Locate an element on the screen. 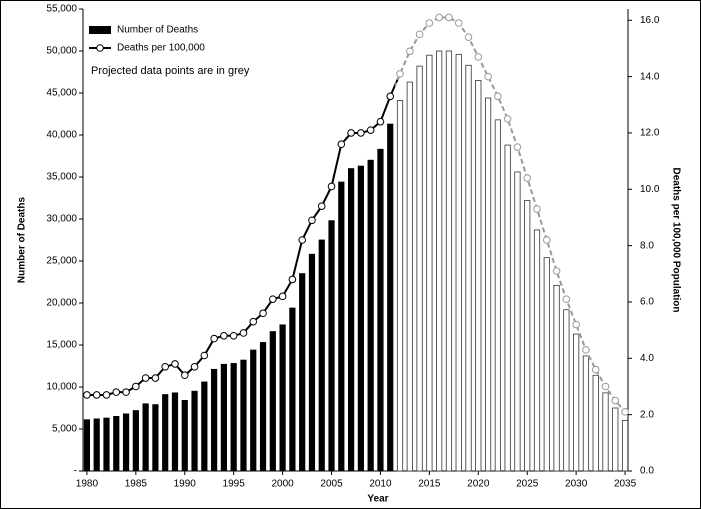 Image resolution: width=701 pixels, height=509 pixels. annotation: Projected data points are in grey is located at coordinates (170, 71).